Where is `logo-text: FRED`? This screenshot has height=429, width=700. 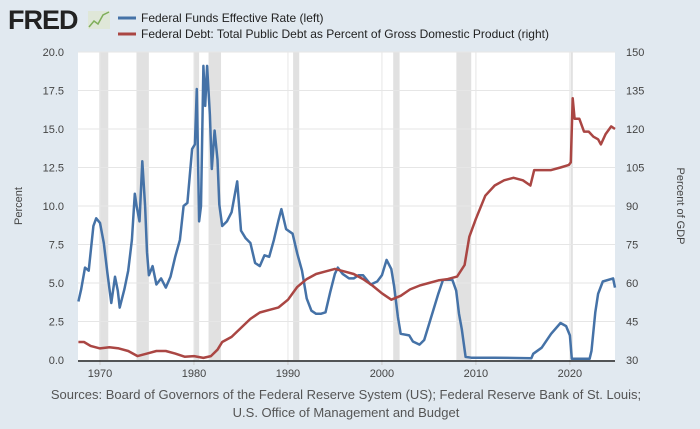 logo-text: FRED is located at coordinates (43, 20).